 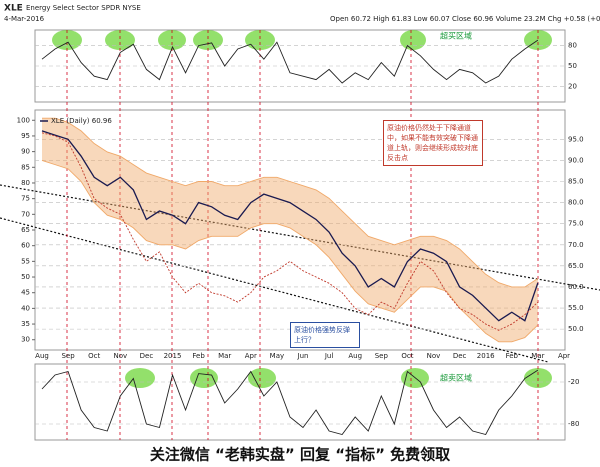 I want to click on symbol: XLE, so click(x=13, y=9).